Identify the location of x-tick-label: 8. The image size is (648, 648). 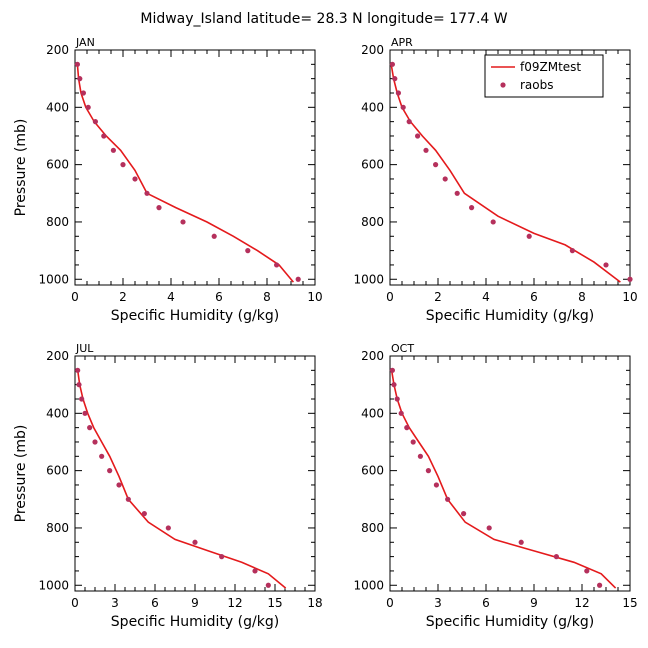
(267, 297).